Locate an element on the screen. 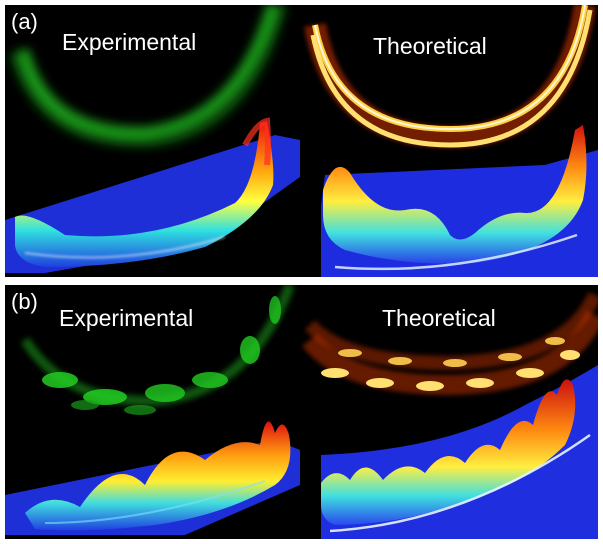  theoretical-ring-b is located at coordinates (450, 343).